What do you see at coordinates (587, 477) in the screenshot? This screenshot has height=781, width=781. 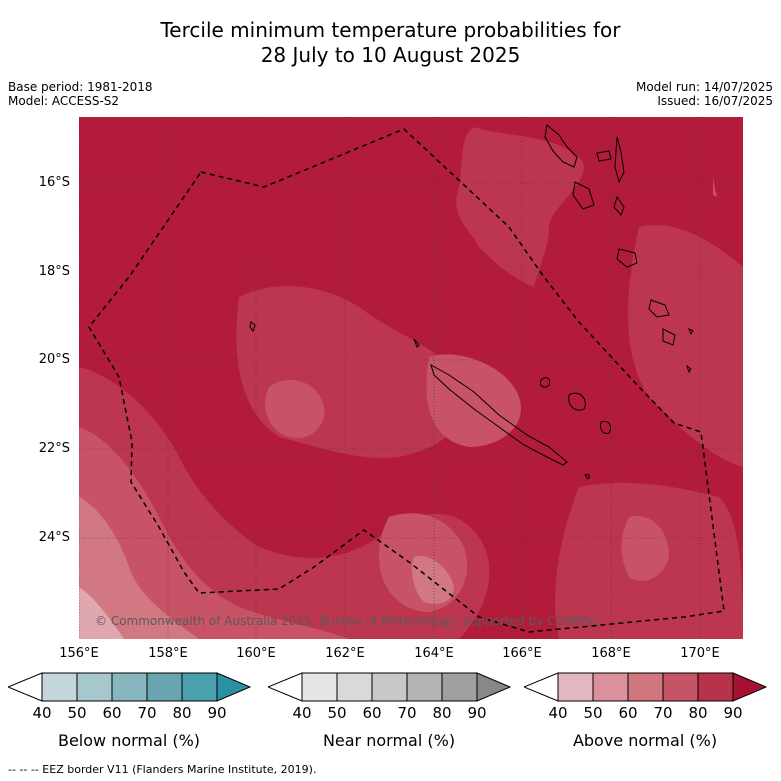 I see `isle-of-pines` at bounding box center [587, 477].